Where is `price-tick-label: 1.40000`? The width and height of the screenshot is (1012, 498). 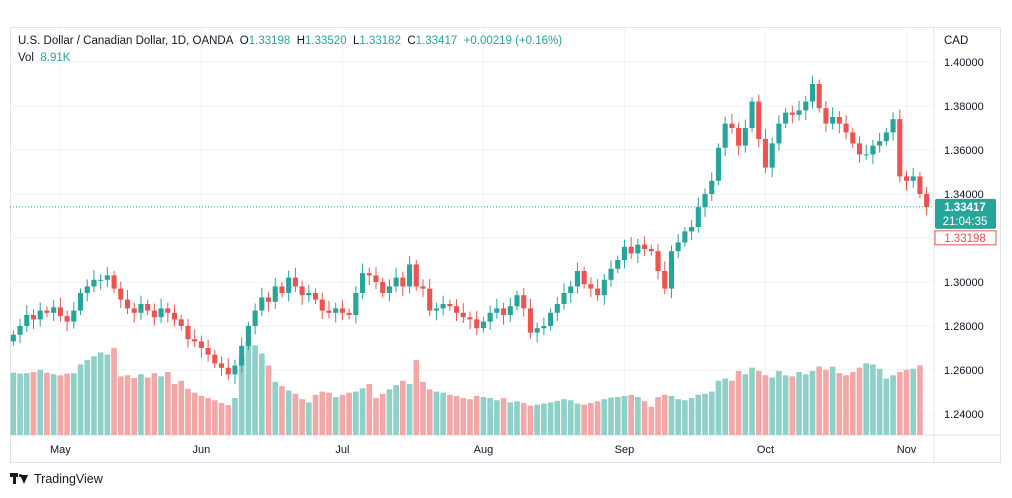
price-tick-label: 1.40000 is located at coordinates (964, 63).